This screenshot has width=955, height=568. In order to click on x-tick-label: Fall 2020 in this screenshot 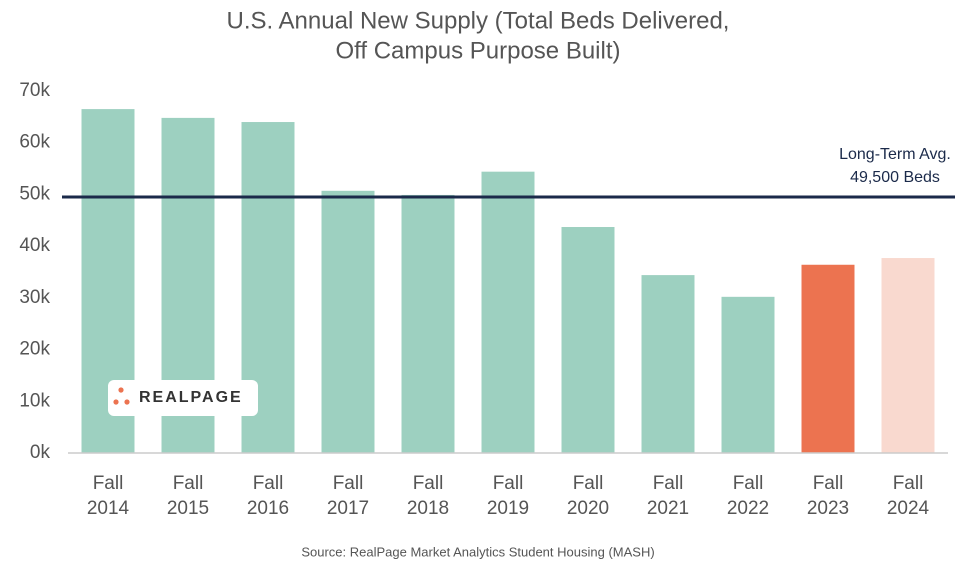, I will do `click(588, 496)`.